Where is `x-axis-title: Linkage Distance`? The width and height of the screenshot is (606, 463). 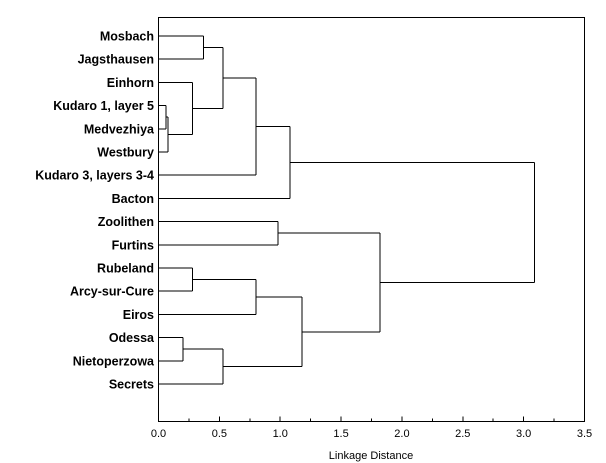
x-axis-title: Linkage Distance is located at coordinates (371, 456).